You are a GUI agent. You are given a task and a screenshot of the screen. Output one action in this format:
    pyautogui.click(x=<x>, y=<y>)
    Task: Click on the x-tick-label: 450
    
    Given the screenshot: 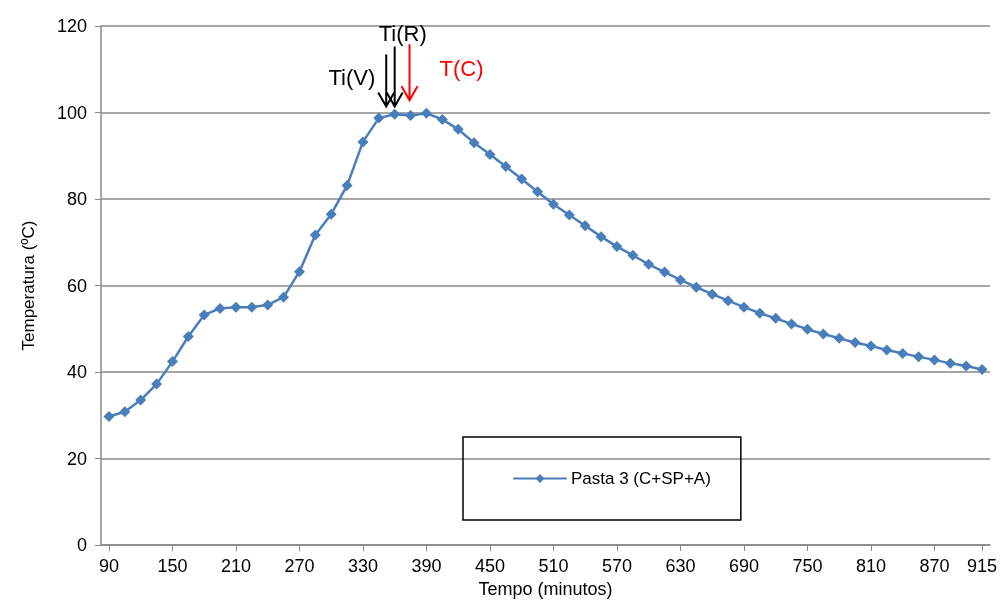 What is the action you would take?
    pyautogui.click(x=489, y=566)
    